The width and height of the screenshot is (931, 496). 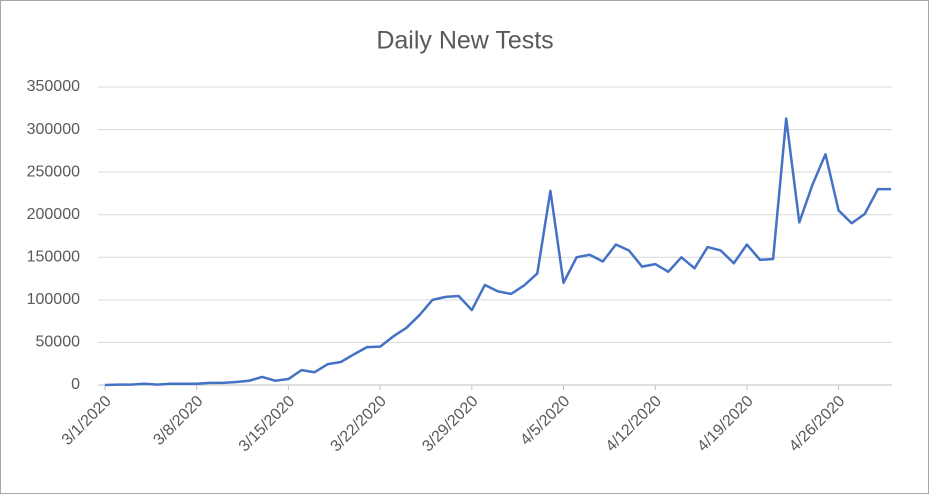 I want to click on y-tick-label: 250000, so click(x=53, y=171).